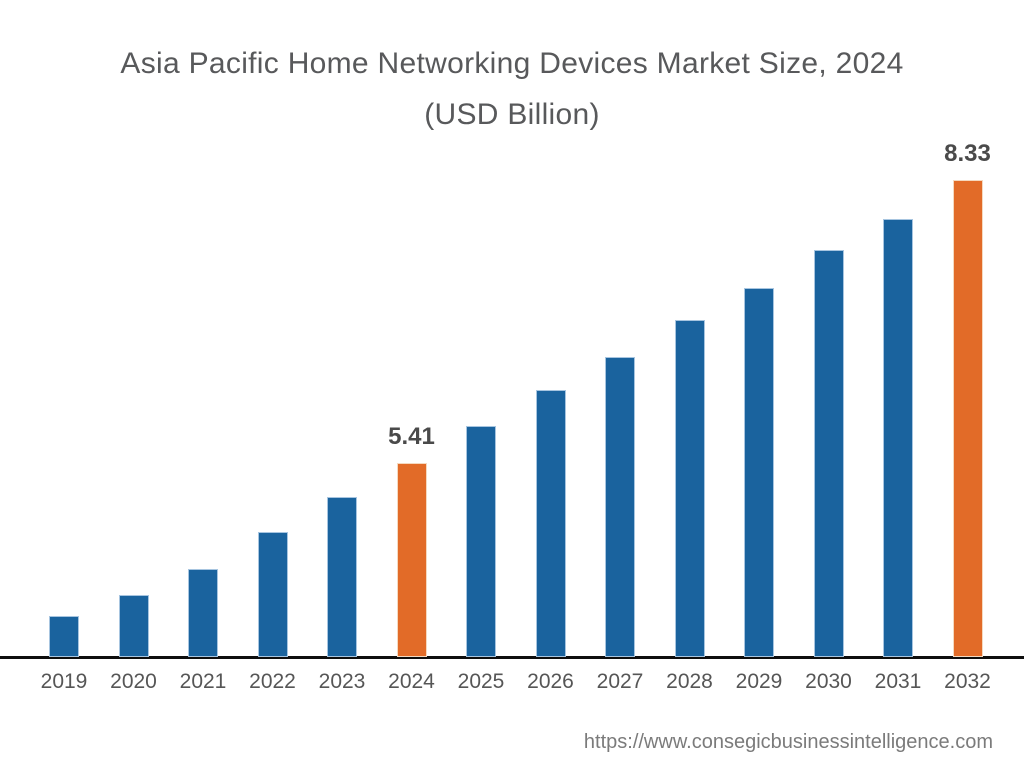 Image resolution: width=1024 pixels, height=768 pixels. I want to click on bar-2030, so click(828, 453).